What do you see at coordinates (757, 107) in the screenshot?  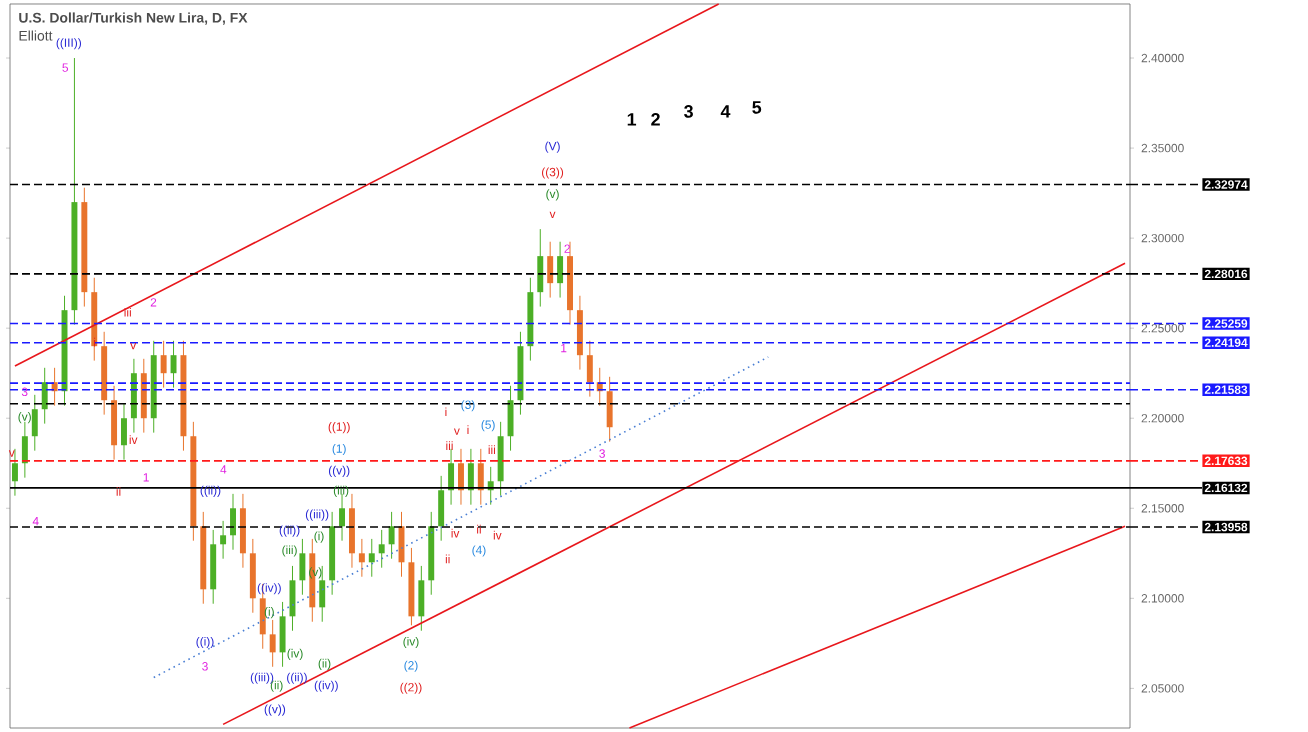 I see `annotation: 5` at bounding box center [757, 107].